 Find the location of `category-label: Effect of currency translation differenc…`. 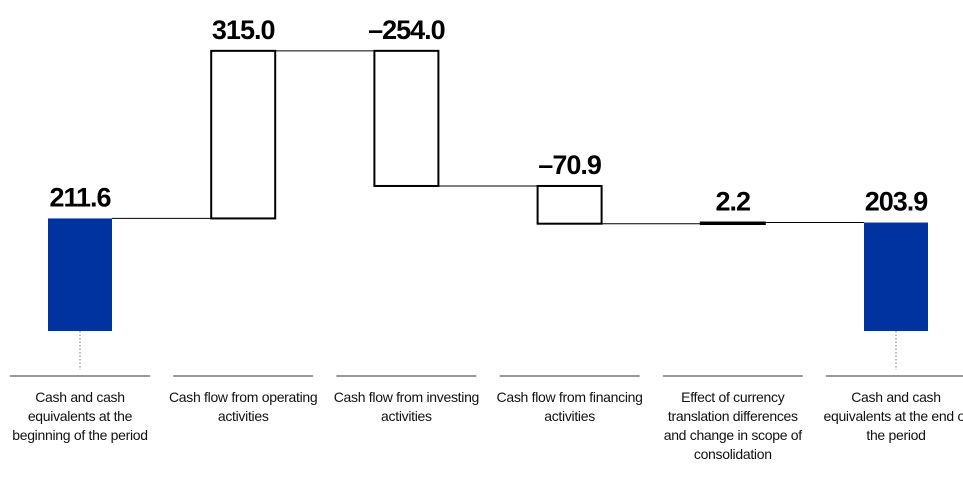

category-label: Effect of currency translation differenc… is located at coordinates (732, 425).